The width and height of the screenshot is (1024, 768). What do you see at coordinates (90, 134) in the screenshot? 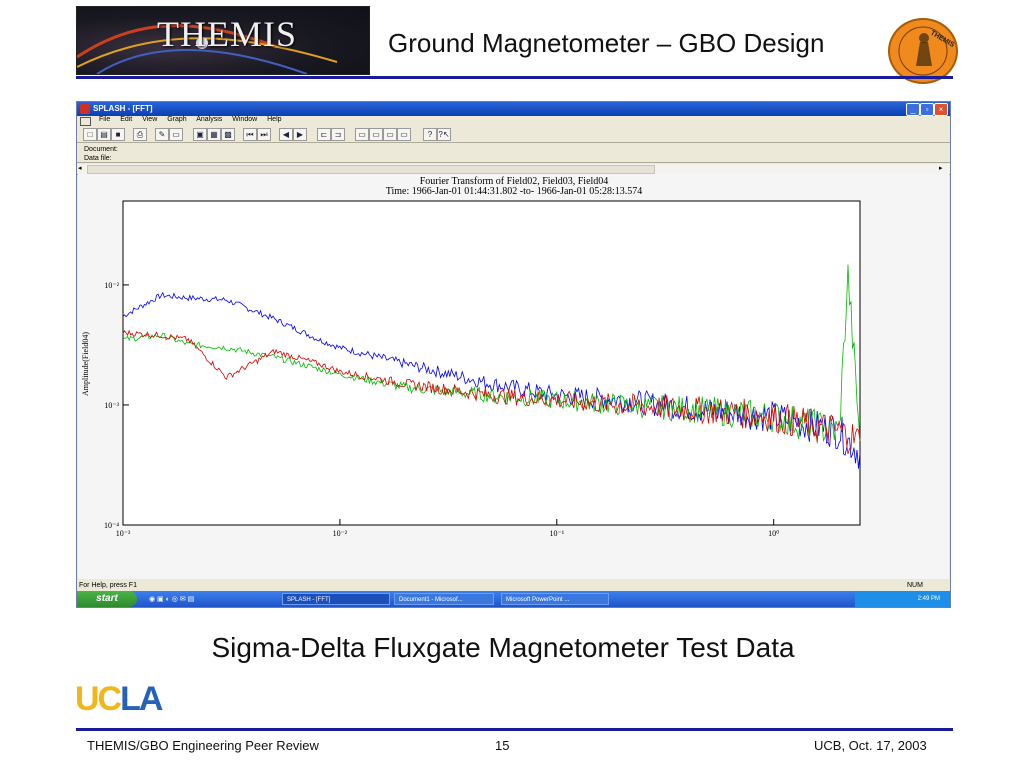
I see `new-file-icon: □` at bounding box center [90, 134].